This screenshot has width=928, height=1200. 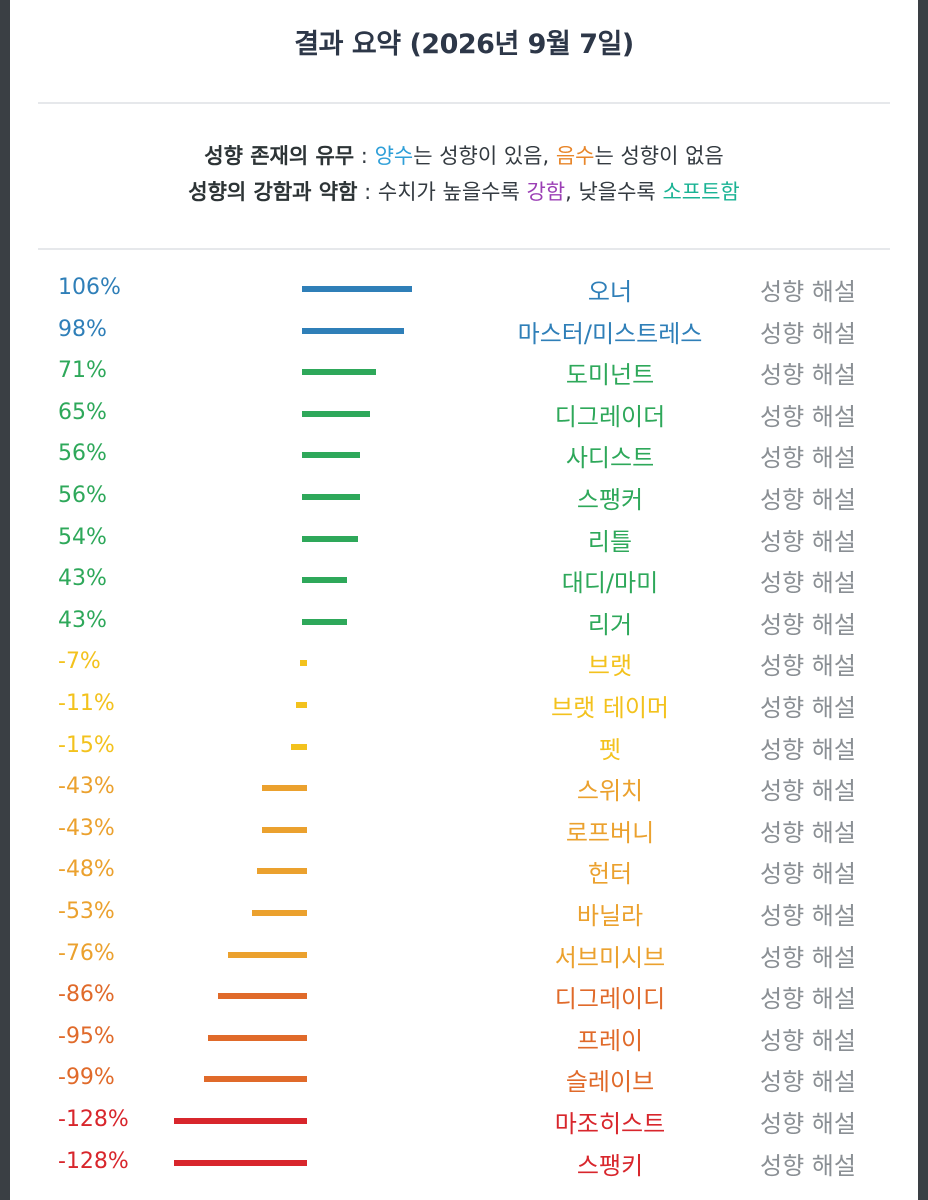 I want to click on value-label: -86%, so click(x=86, y=995).